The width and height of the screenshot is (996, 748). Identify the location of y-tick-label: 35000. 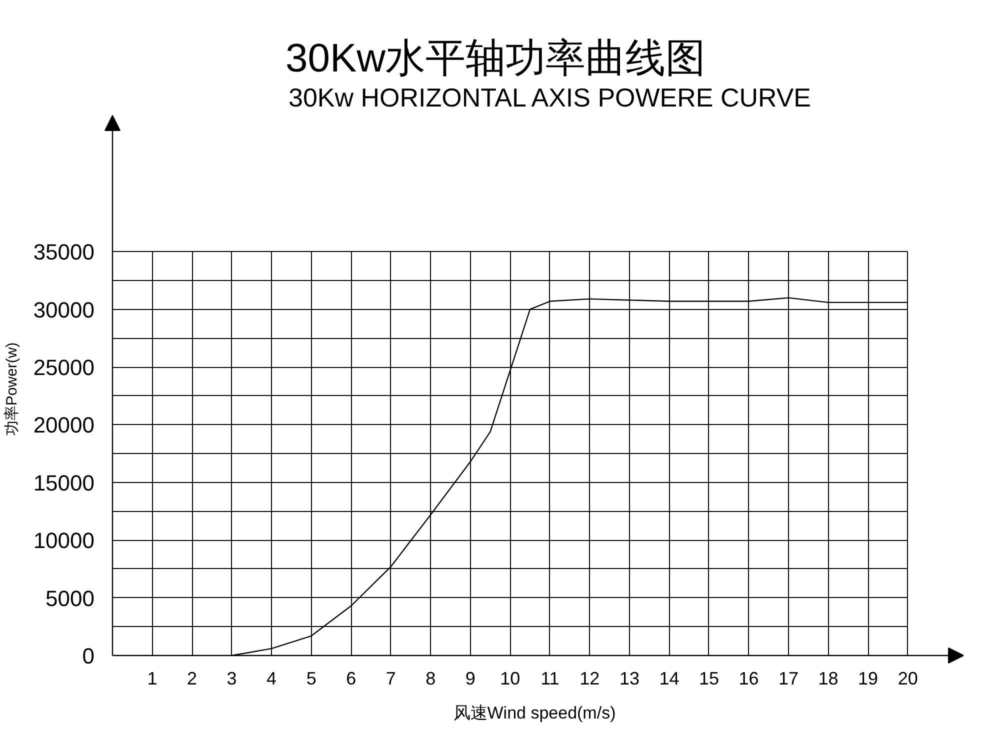
(64, 252).